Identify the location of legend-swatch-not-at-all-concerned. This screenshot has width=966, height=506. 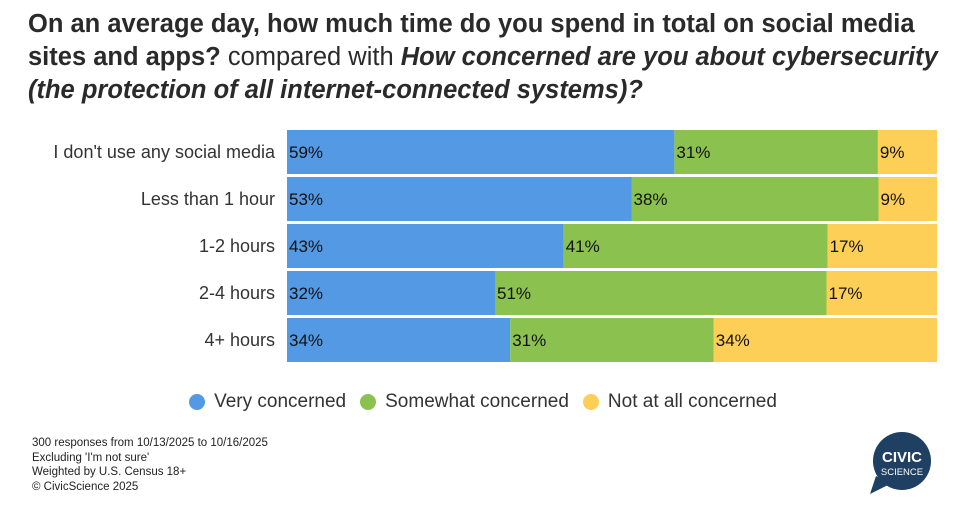
(590, 402).